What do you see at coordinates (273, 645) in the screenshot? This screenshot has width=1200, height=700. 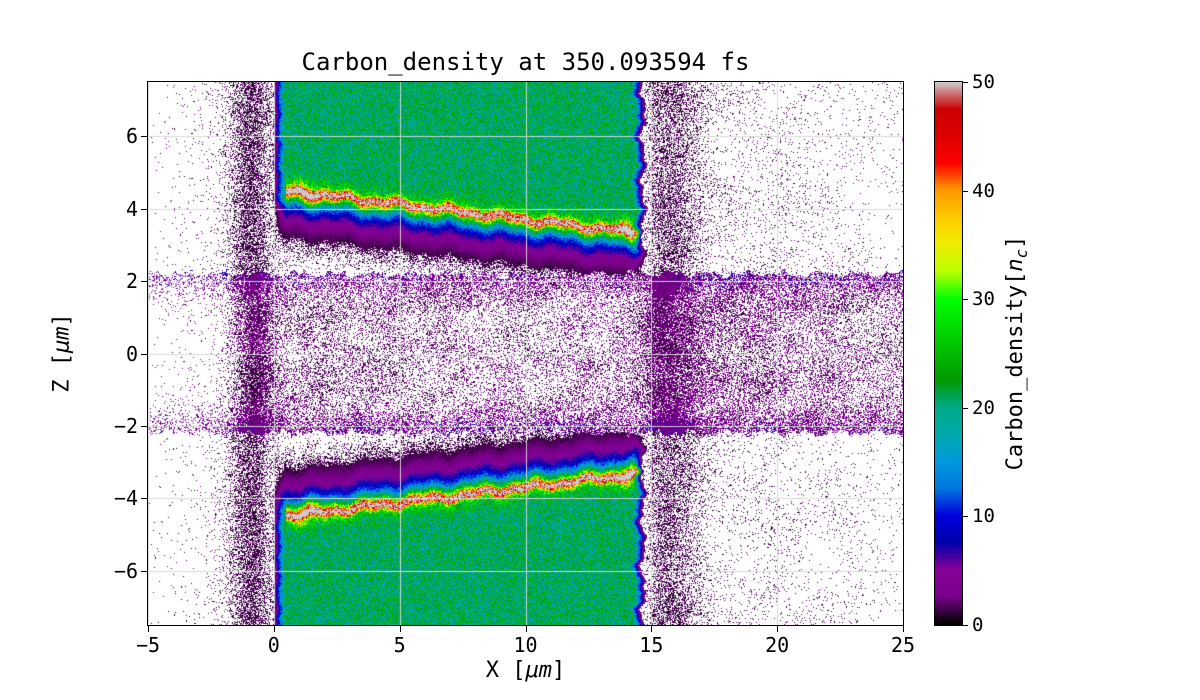 I see `x-tick-label: 0` at bounding box center [273, 645].